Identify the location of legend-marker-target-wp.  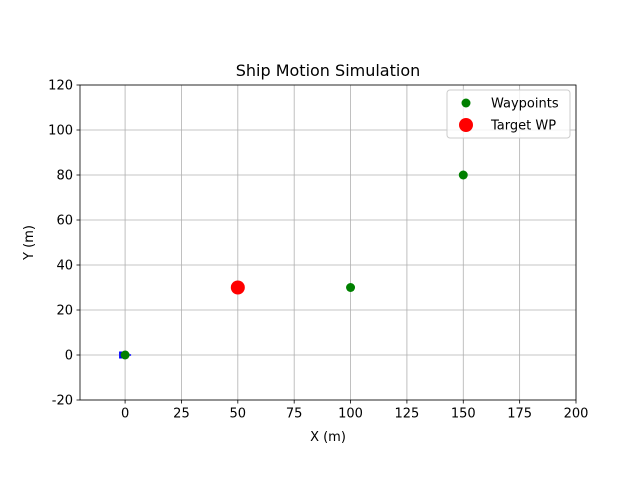
(466, 125).